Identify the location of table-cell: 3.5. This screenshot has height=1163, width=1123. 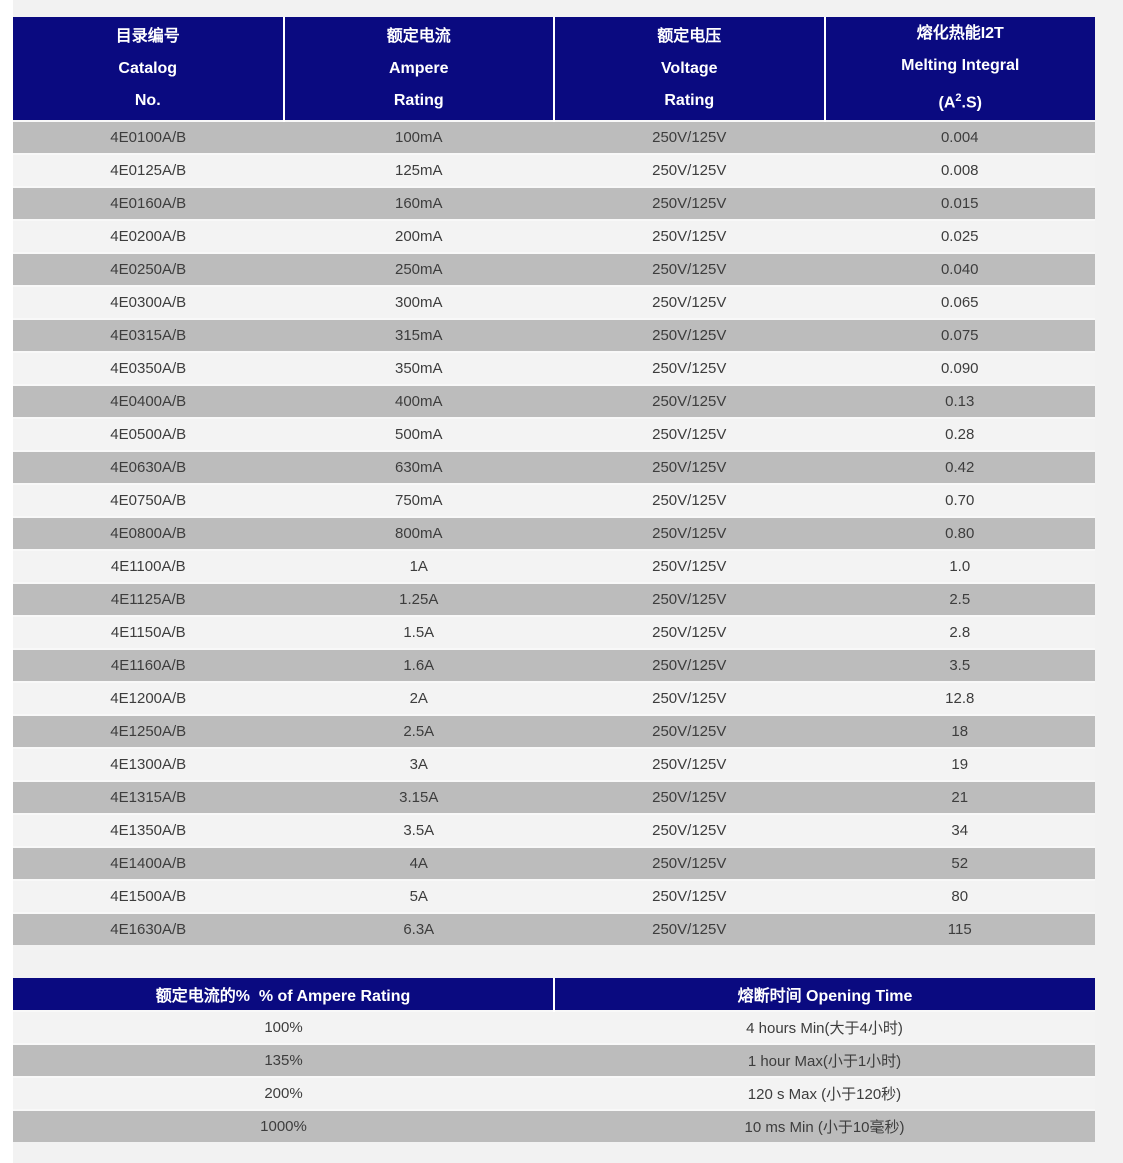
(959, 665).